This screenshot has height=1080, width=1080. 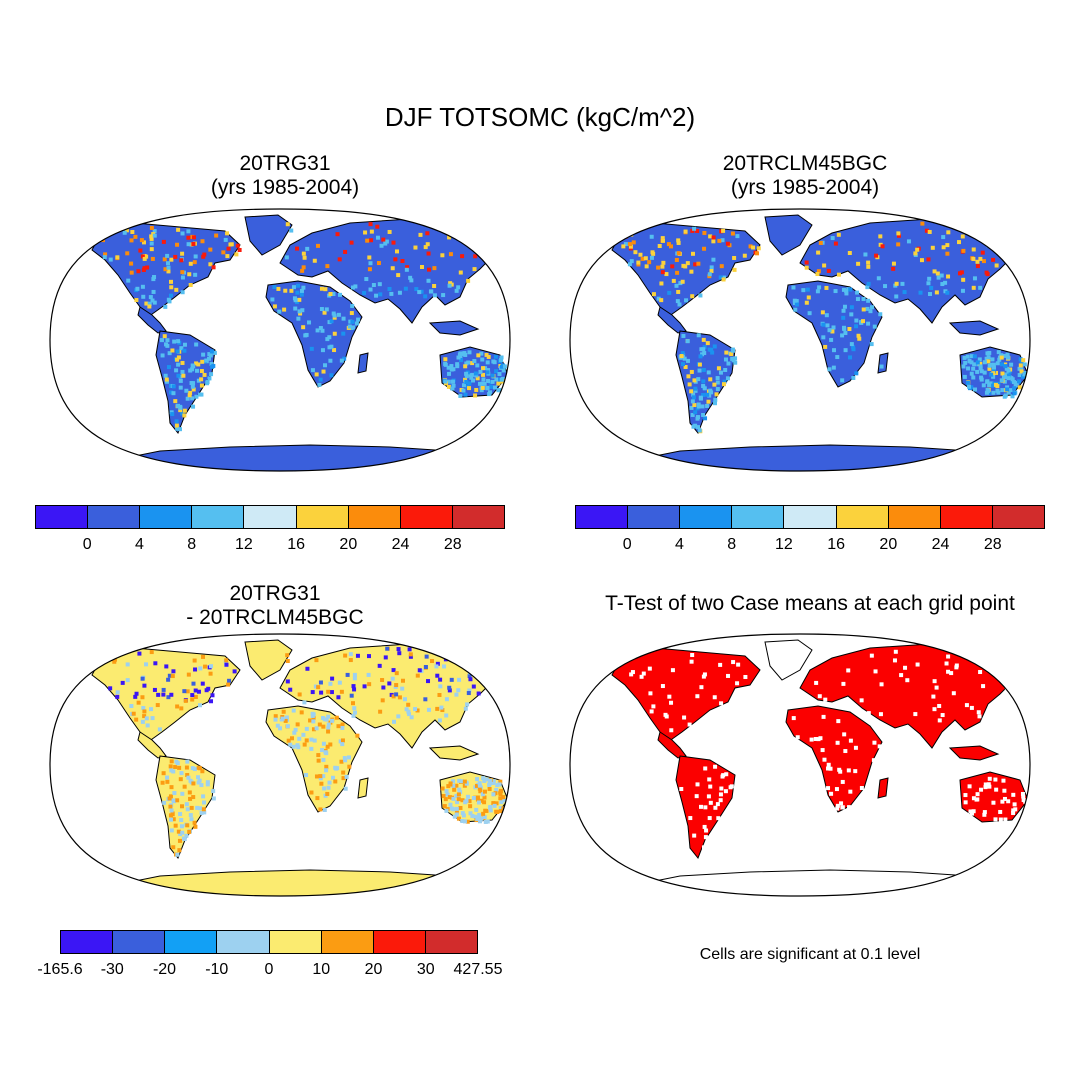 I want to click on panel-title-top-left: 20TRG31 (yrs 1985-2004), so click(x=285, y=176).